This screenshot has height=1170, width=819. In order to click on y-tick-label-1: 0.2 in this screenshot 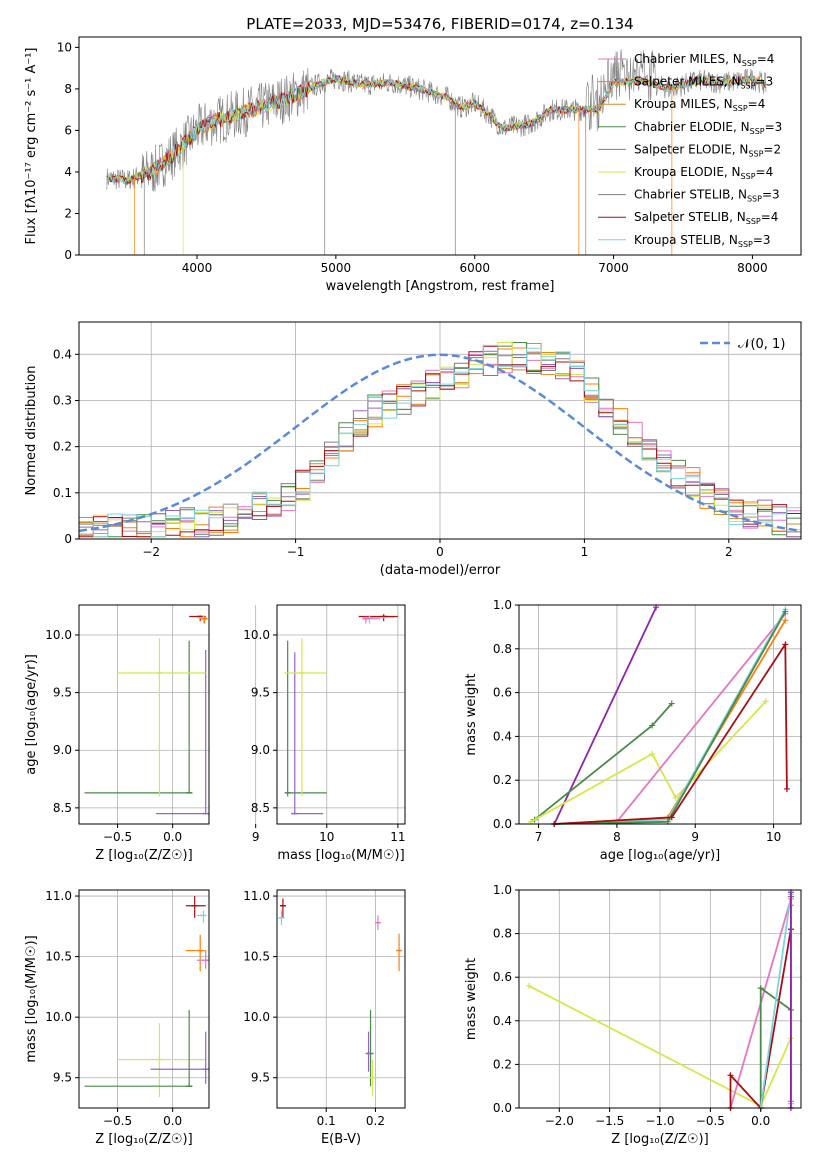, I will do `click(502, 780)`.